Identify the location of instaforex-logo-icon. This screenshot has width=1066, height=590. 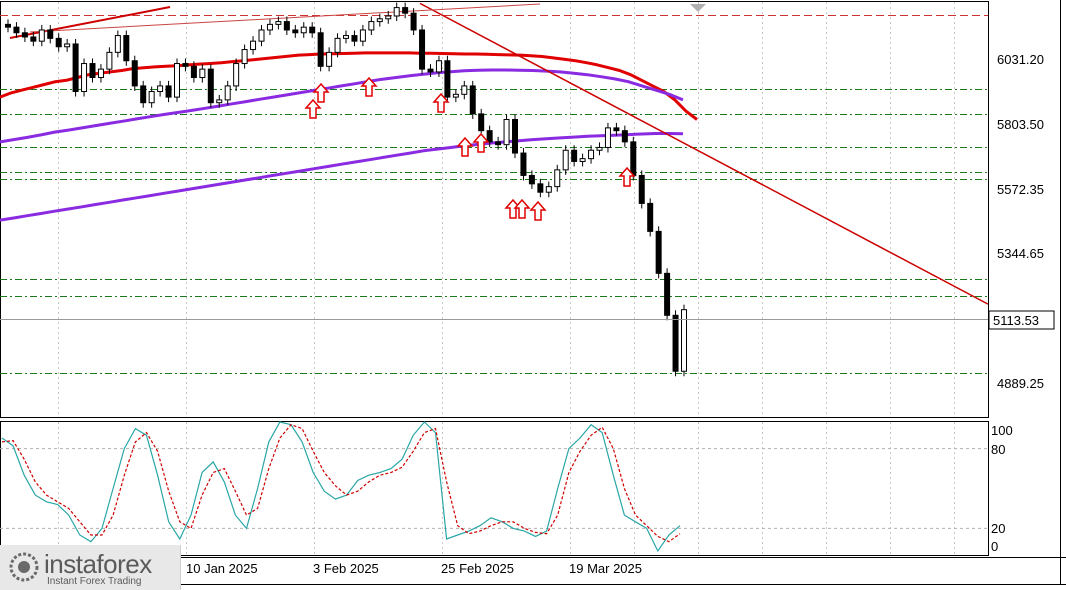
(24, 567).